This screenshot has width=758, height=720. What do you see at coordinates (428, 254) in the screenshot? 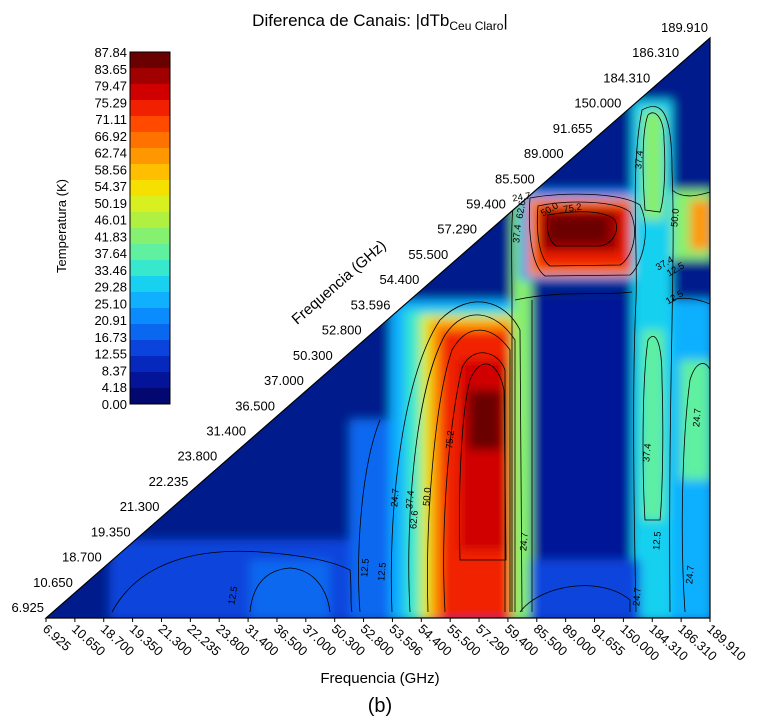
I see `diagonal-tick-label: 55.500` at bounding box center [428, 254].